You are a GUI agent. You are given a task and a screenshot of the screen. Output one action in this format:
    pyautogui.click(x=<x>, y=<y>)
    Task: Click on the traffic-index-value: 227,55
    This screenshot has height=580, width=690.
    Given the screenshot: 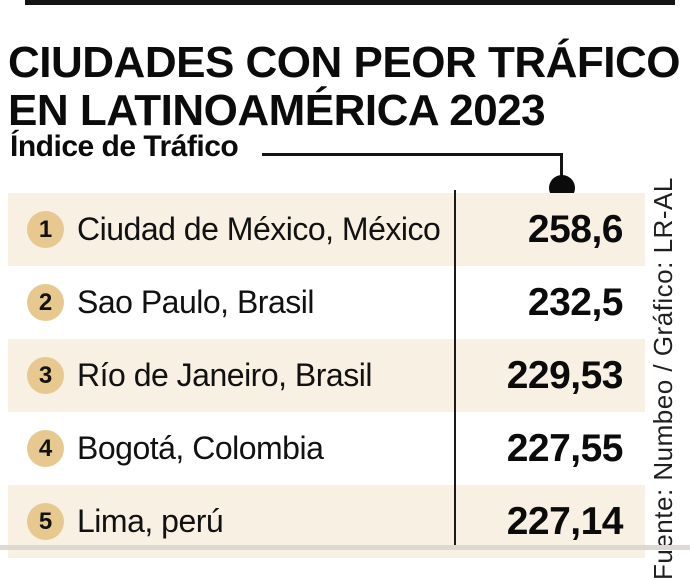 What is the action you would take?
    pyautogui.click(x=565, y=448)
    